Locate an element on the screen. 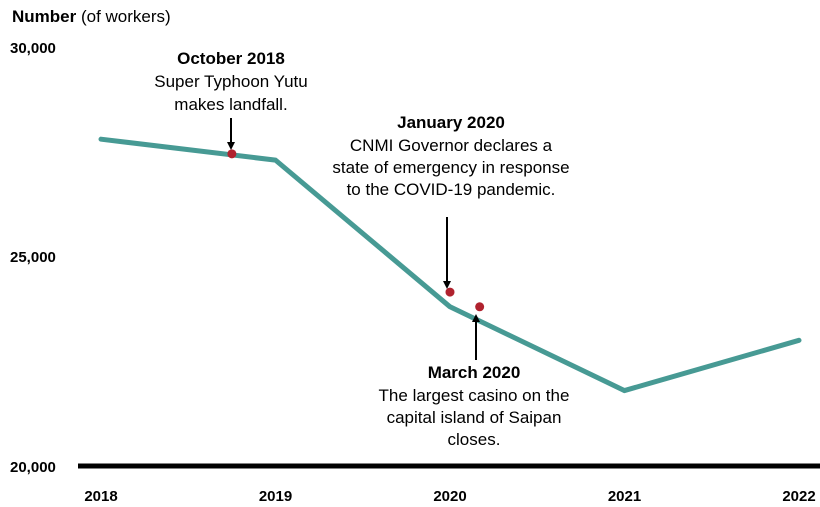  y-tick-label-25000: 25,000 is located at coordinates (33, 257).